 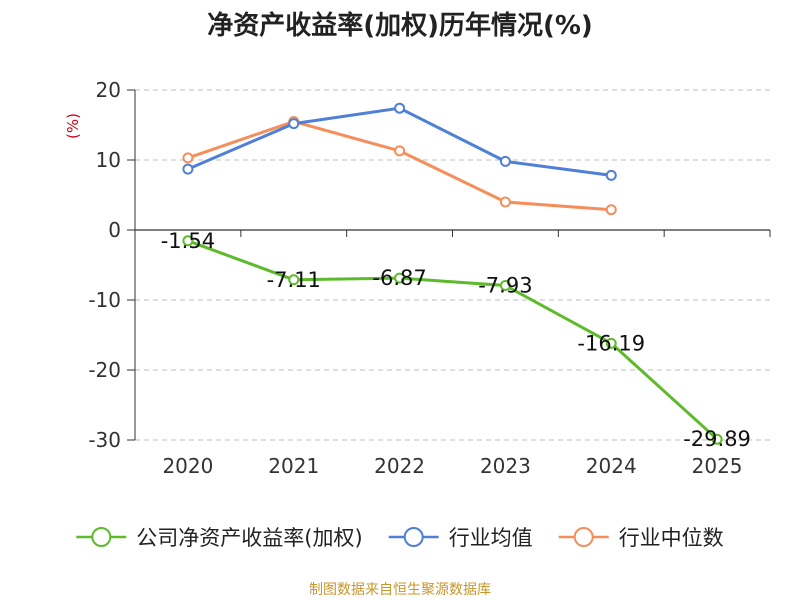 What do you see at coordinates (399, 141) in the screenshot?
I see `series-line` at bounding box center [399, 141].